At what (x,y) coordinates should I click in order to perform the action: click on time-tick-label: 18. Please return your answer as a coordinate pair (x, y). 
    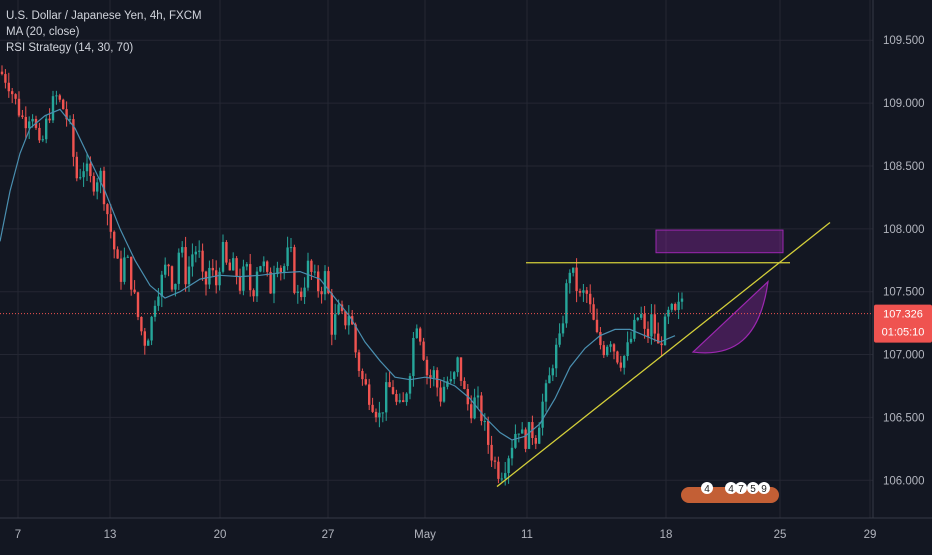
    Looking at the image, I should click on (666, 535).